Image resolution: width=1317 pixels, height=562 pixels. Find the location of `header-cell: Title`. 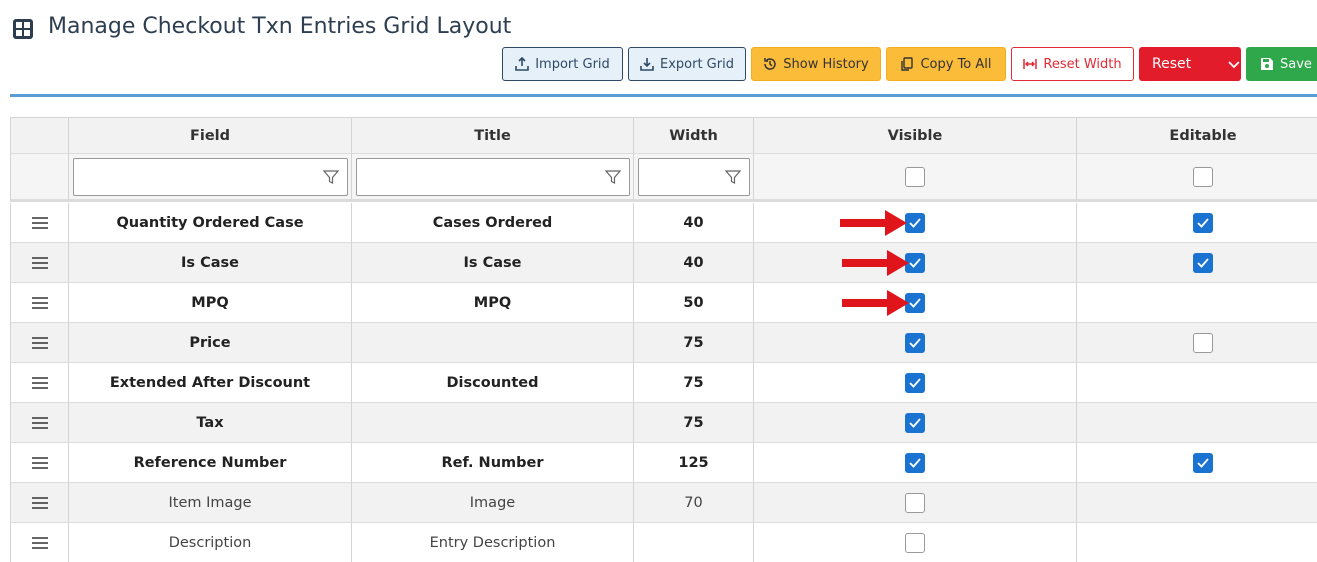

header-cell: Title is located at coordinates (493, 135).